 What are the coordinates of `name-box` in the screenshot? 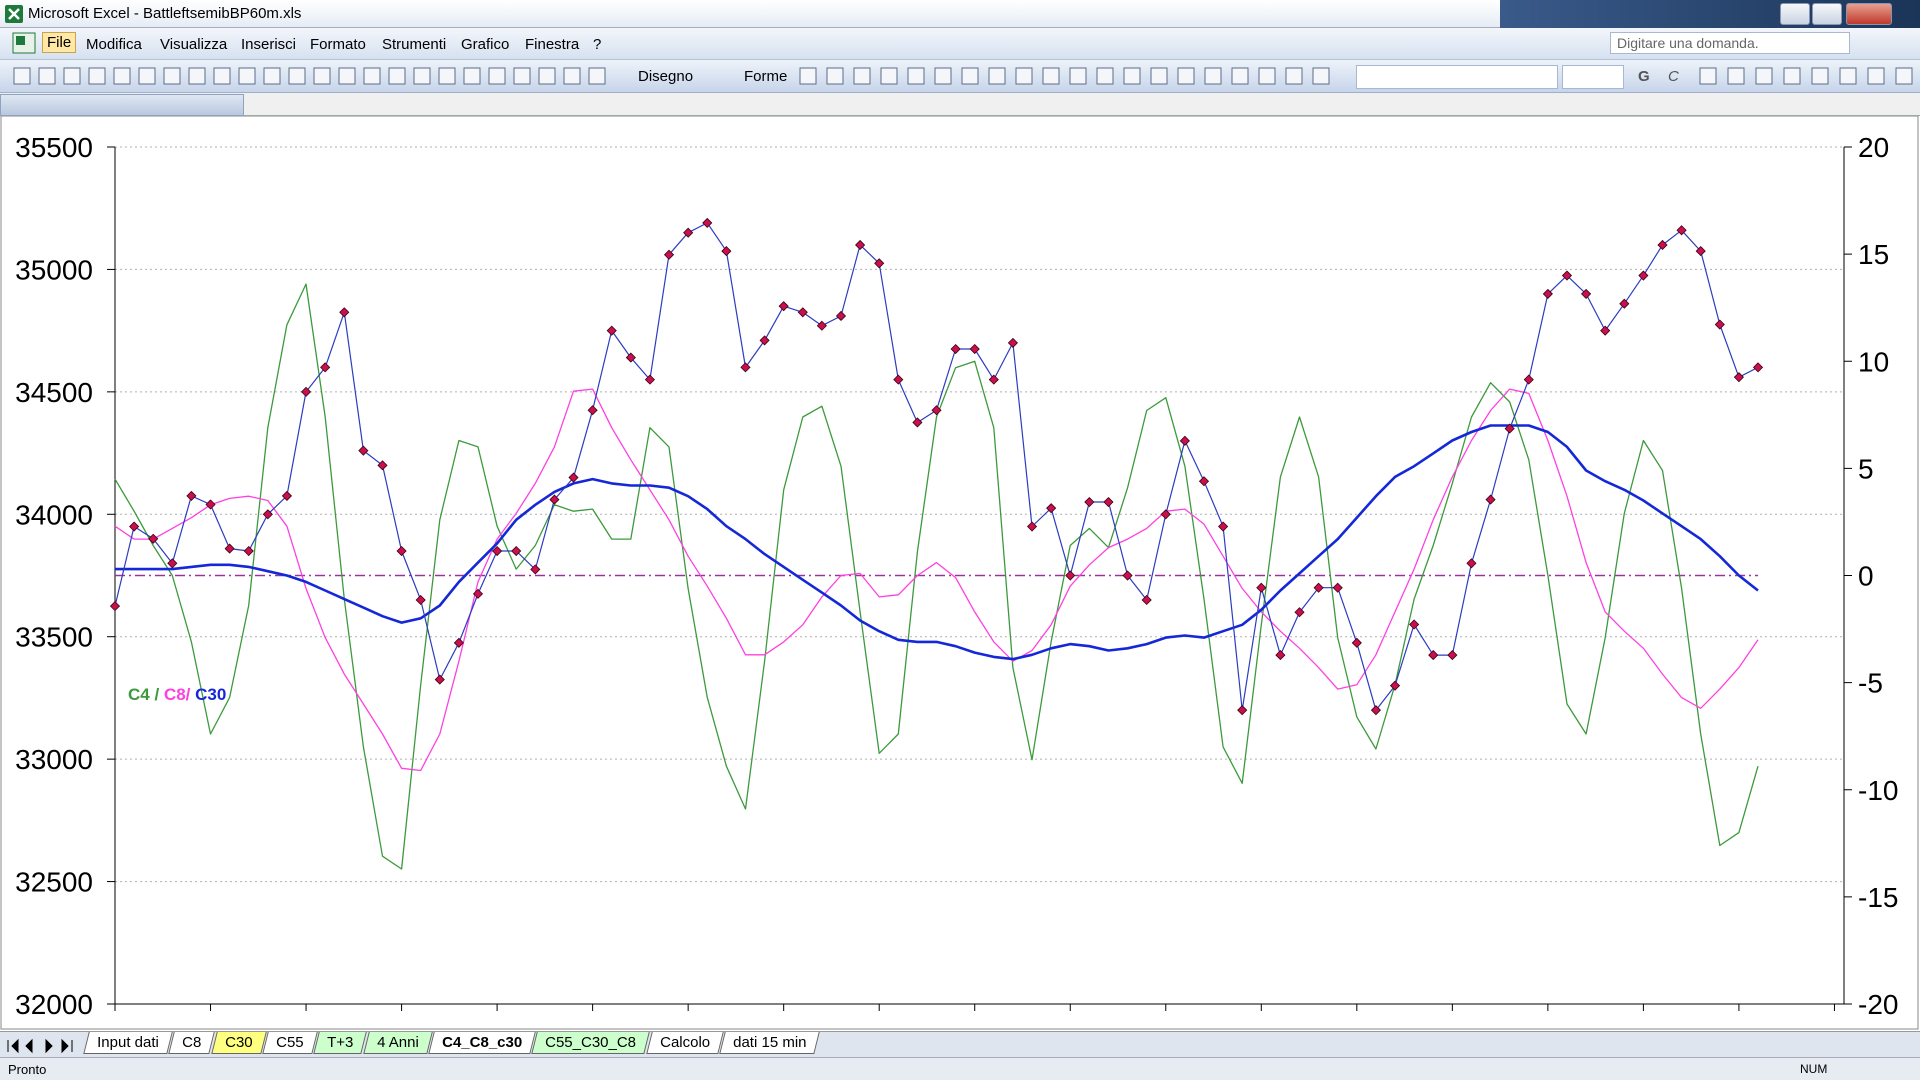 It's located at (122, 105).